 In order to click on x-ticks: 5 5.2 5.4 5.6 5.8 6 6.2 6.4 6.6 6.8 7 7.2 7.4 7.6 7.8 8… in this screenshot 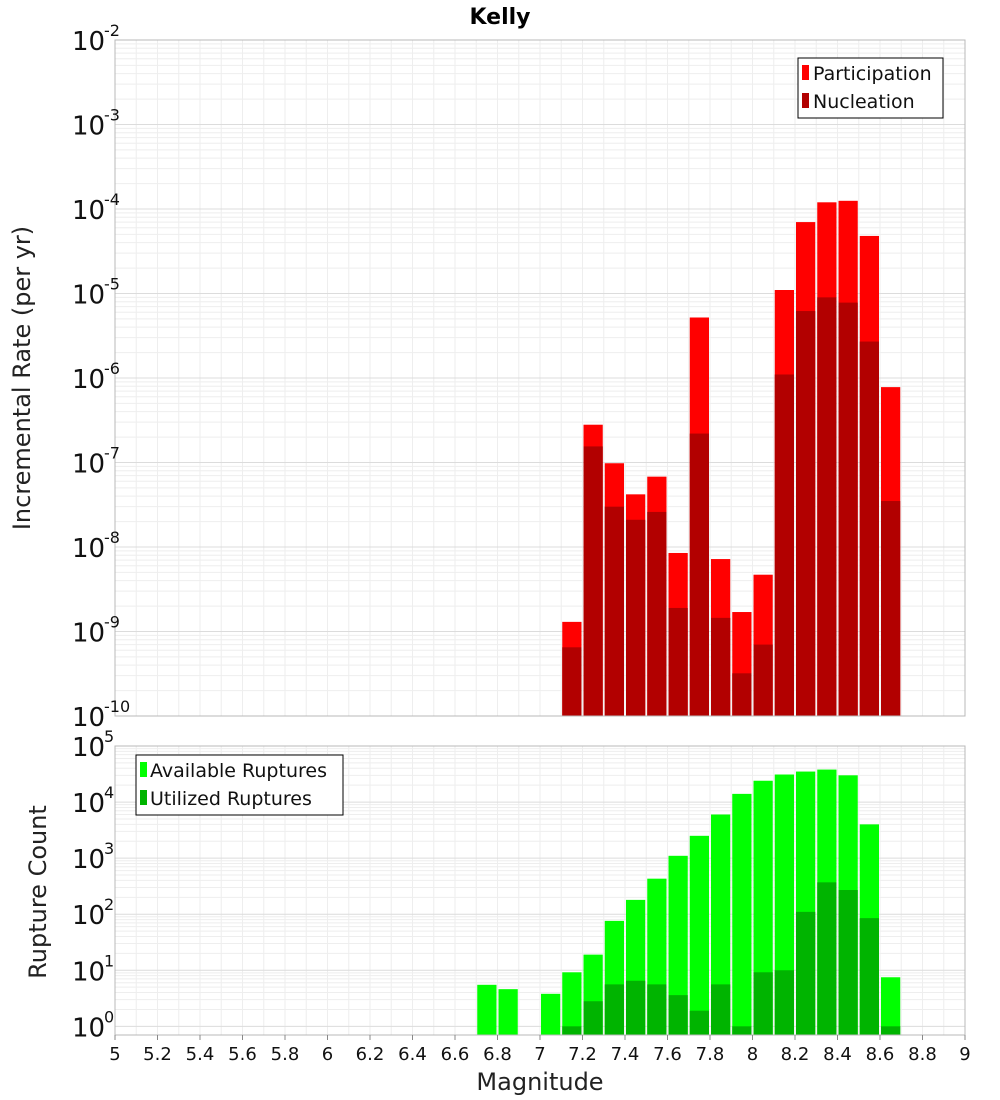, I will do `click(540, 1050)`.